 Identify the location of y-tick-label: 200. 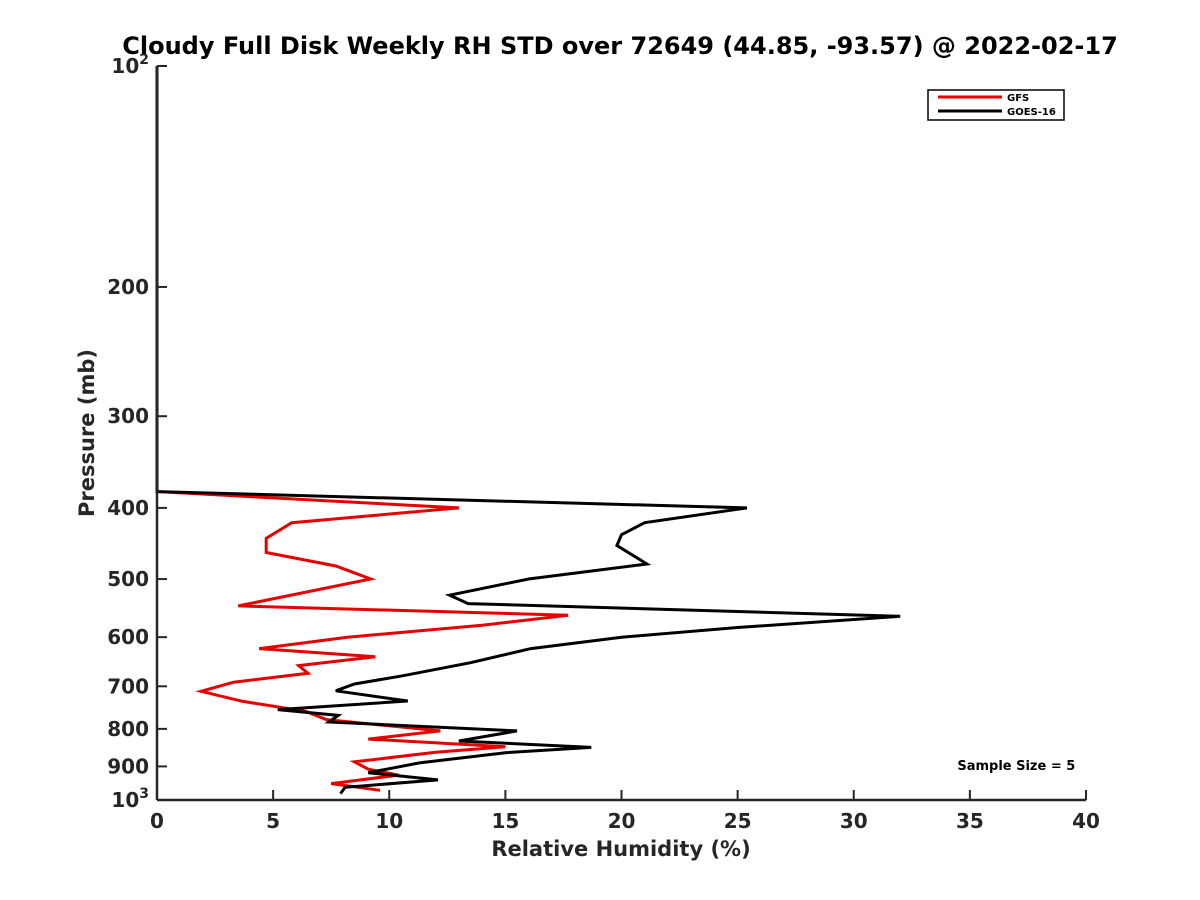
(128, 287).